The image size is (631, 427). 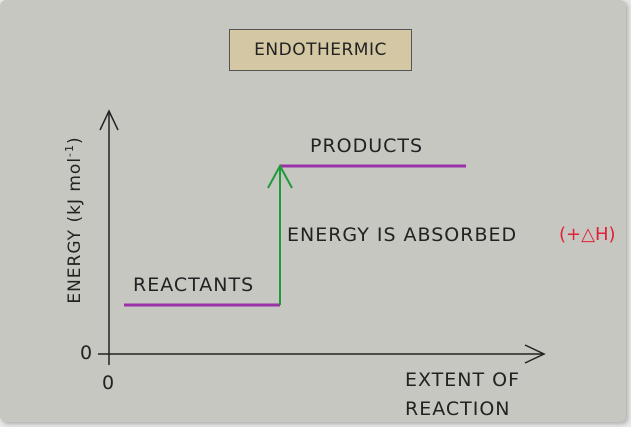 I want to click on delta-h-label: (+△H), so click(x=587, y=234).